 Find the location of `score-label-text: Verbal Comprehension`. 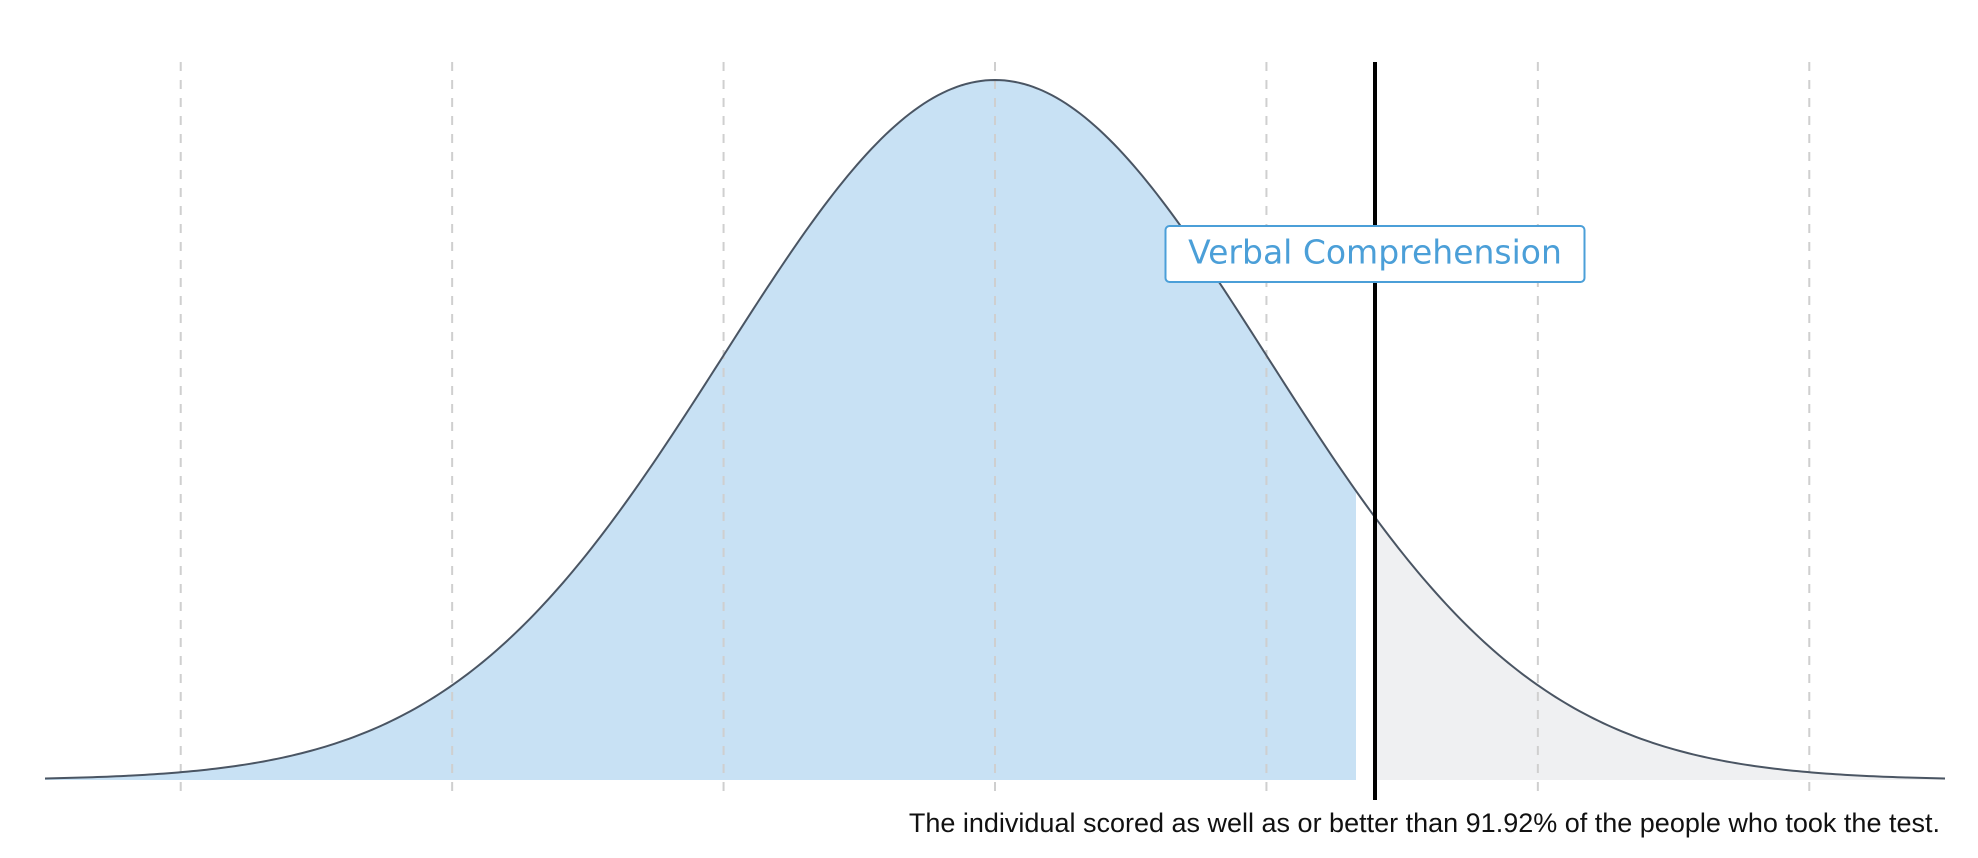

score-label-text: Verbal Comprehension is located at coordinates (1375, 252).